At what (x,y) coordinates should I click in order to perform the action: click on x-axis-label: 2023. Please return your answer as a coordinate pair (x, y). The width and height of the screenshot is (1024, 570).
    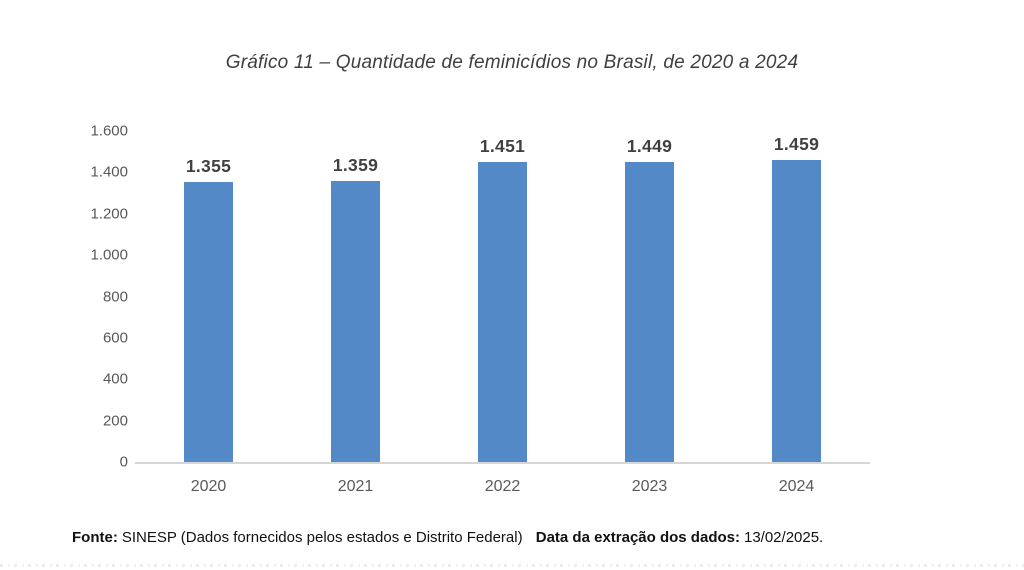
    Looking at the image, I should click on (649, 486).